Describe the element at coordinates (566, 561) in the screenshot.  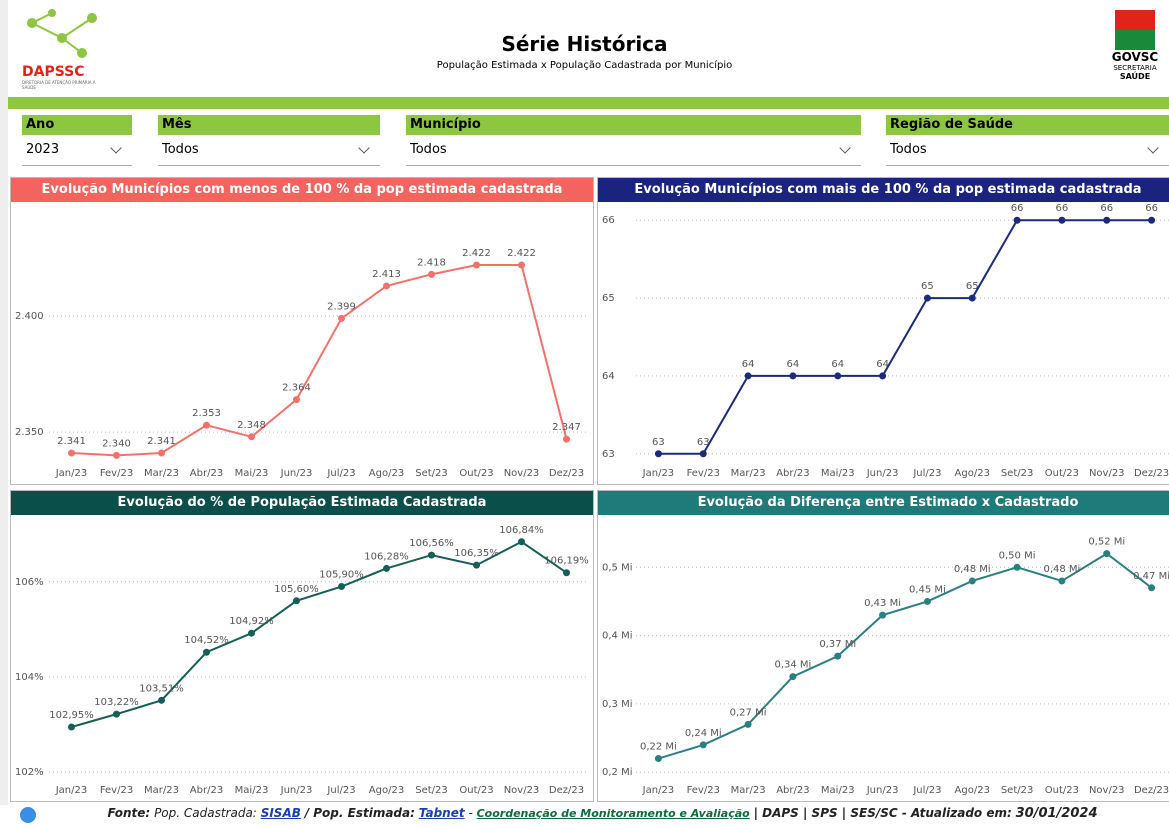
I see `data-label: 106,19%` at that location.